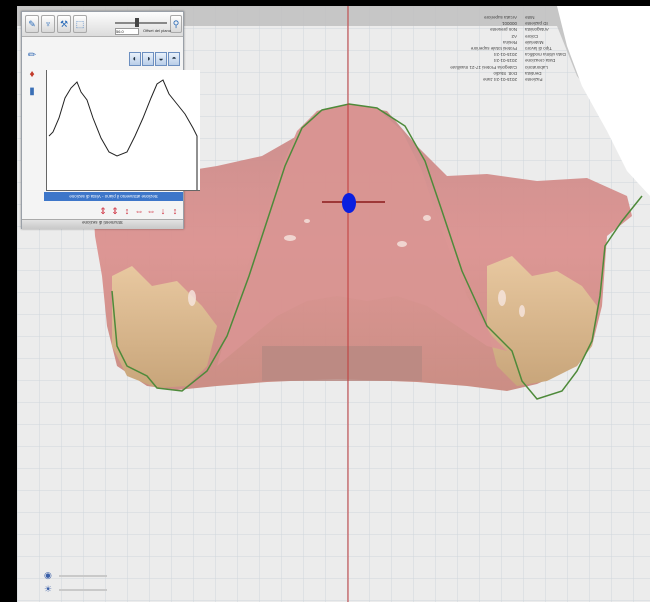 This screenshot has width=650, height=602. Describe the element at coordinates (163, 211) in the screenshot. I see `section-tool-6-icon: ↓` at that location.